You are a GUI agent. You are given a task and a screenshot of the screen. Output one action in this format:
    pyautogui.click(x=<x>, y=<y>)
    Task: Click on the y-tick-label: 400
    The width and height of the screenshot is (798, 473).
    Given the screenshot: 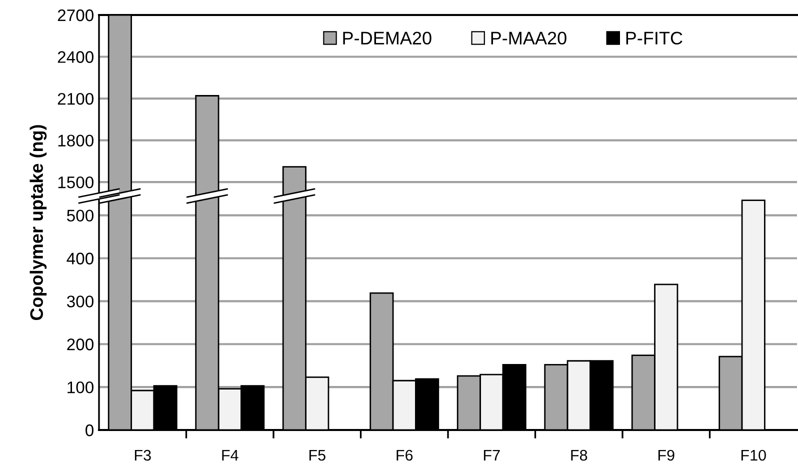 What is the action you would take?
    pyautogui.click(x=80, y=258)
    